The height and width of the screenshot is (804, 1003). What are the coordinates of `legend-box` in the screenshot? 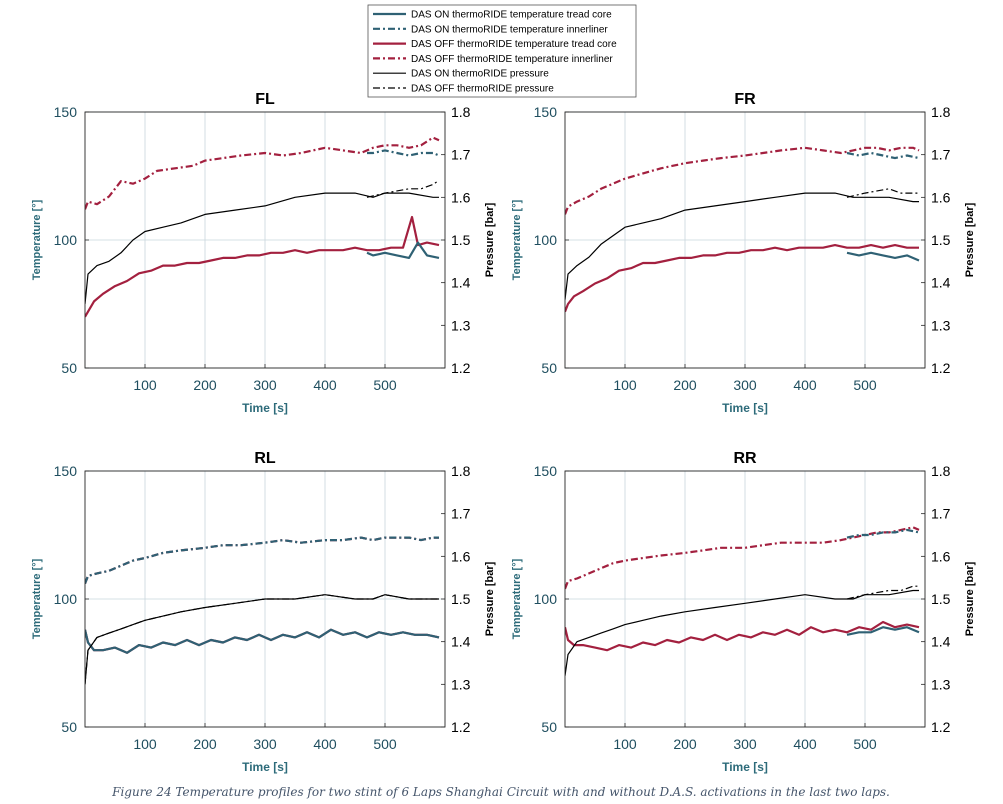 It's located at (502, 51).